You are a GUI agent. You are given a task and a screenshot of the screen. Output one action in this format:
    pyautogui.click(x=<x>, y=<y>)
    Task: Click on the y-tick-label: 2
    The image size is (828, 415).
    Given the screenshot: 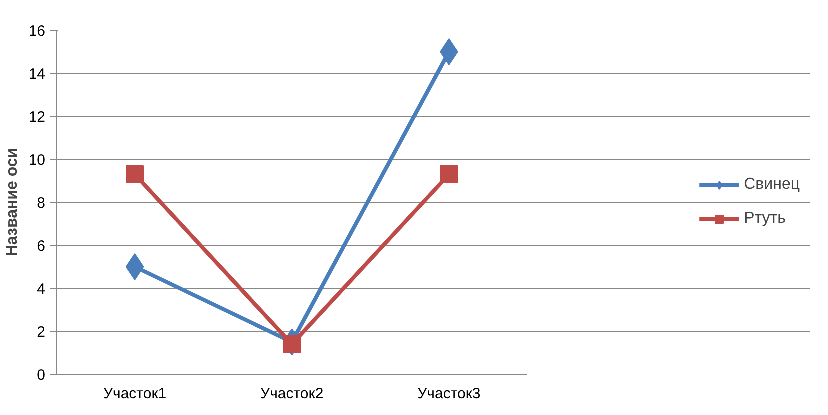 What is the action you would take?
    pyautogui.click(x=41, y=332)
    